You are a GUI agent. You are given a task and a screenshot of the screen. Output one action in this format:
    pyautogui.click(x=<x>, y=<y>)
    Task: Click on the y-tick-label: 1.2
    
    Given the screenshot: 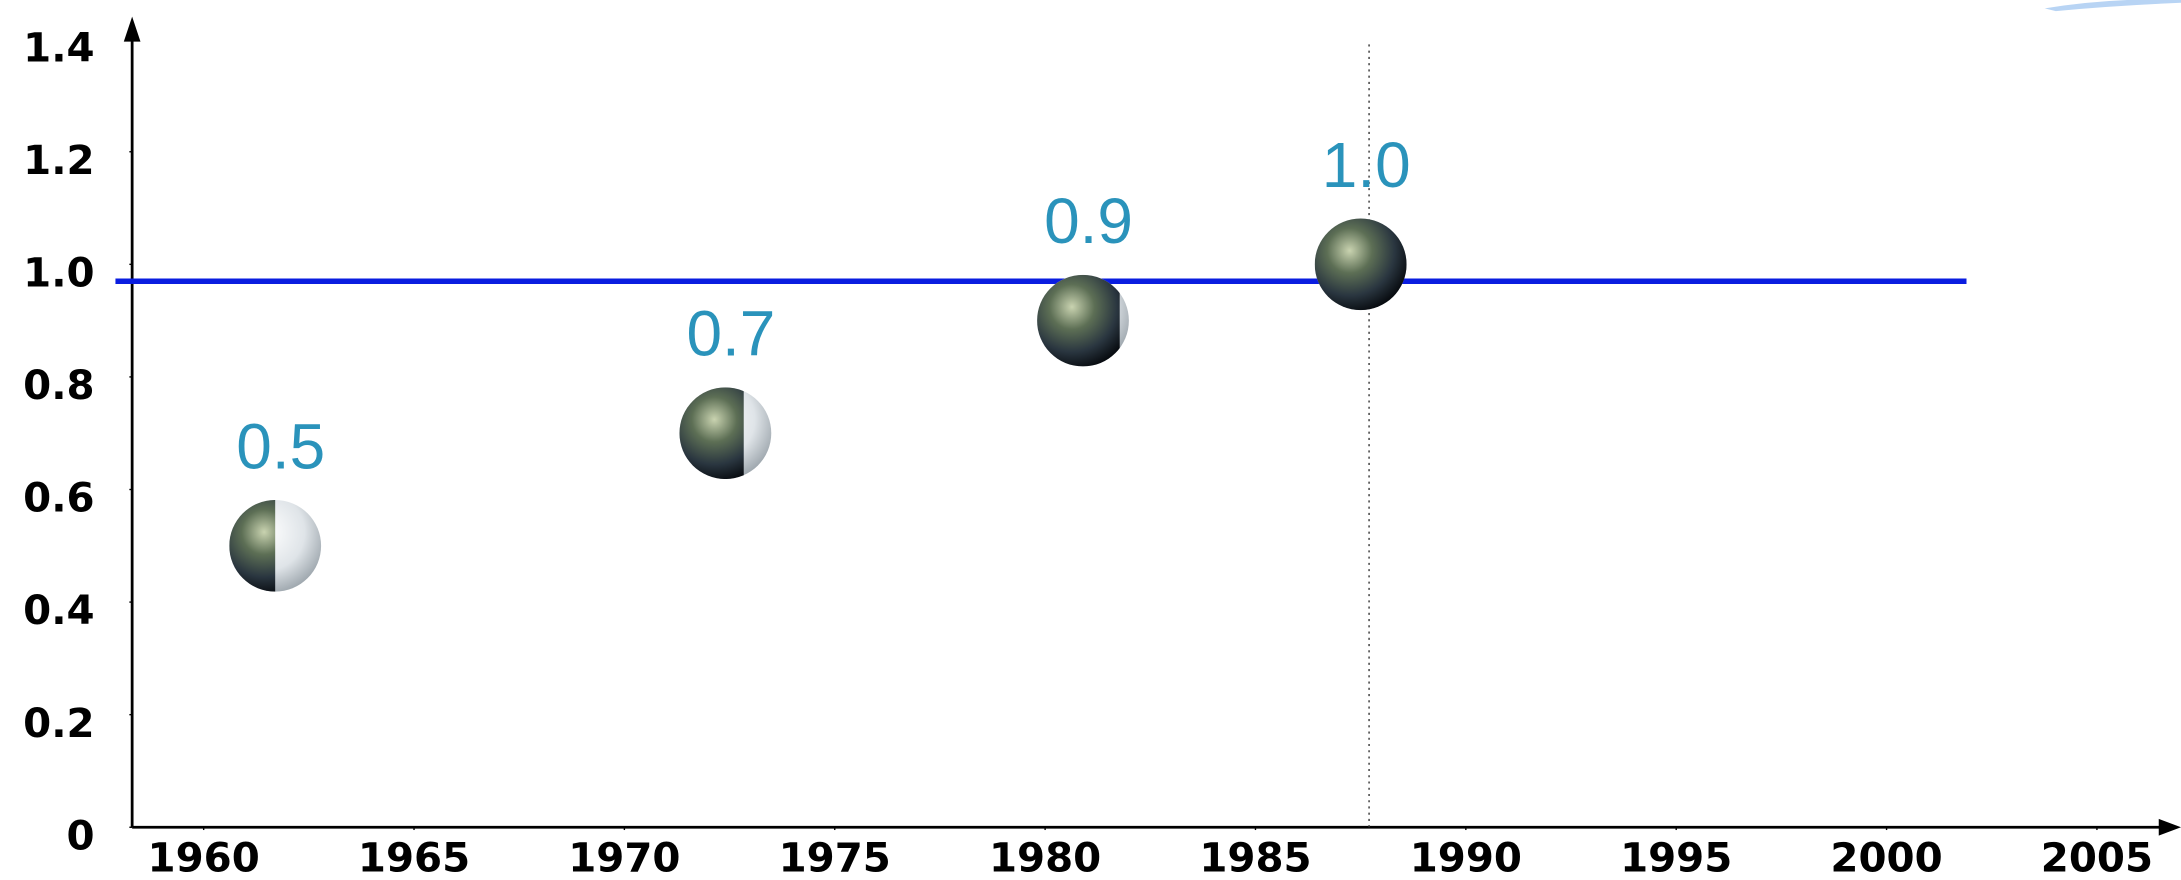 What is the action you would take?
    pyautogui.click(x=58, y=160)
    